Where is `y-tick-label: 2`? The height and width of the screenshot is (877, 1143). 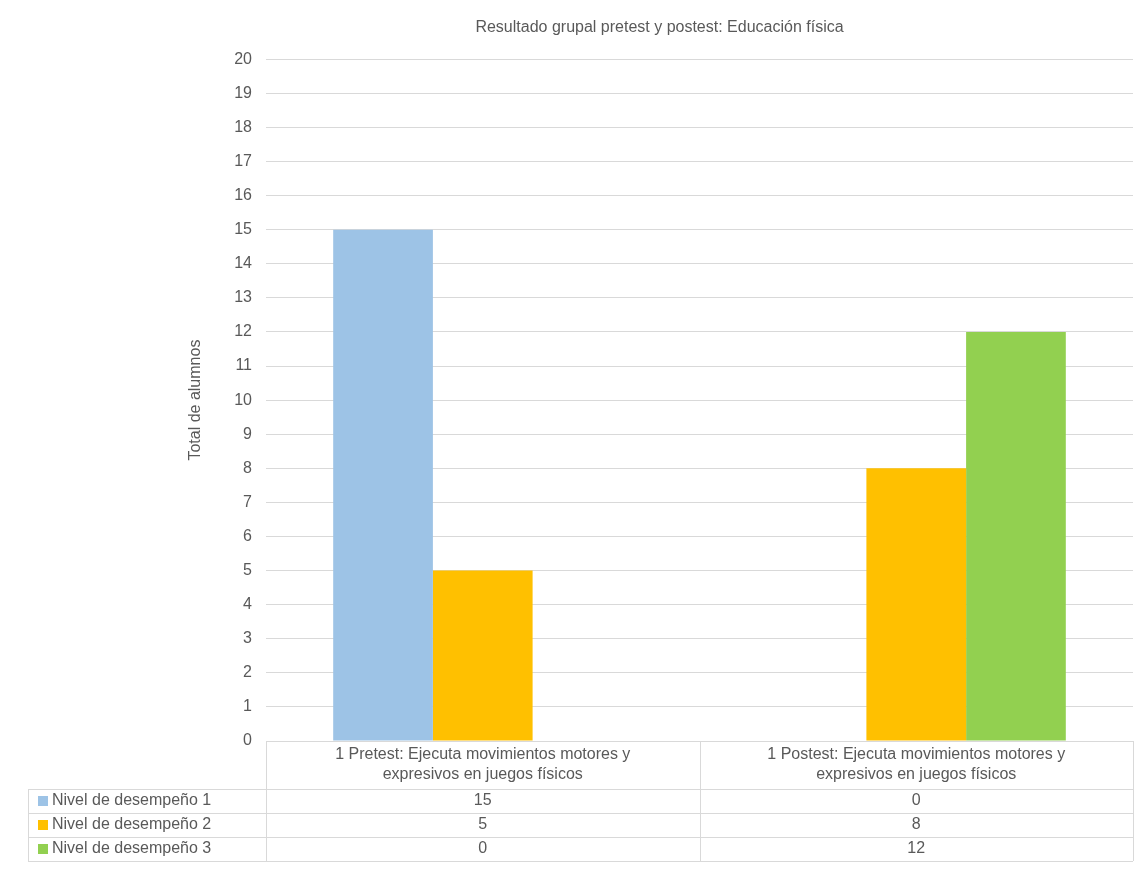
y-tick-label: 2 is located at coordinates (248, 672).